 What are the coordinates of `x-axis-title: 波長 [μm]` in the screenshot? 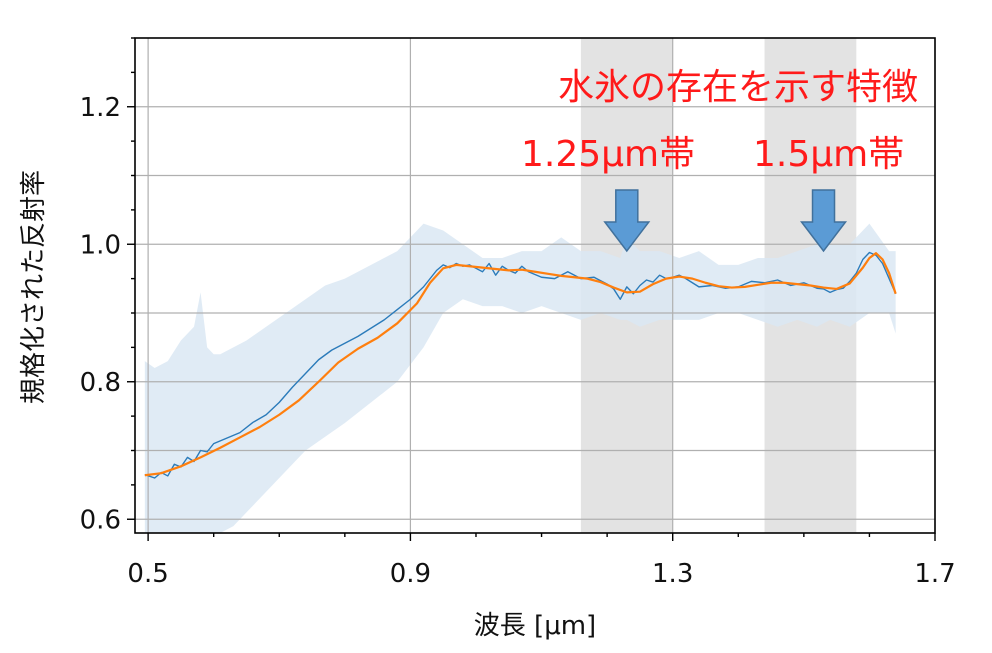 It's located at (535, 626).